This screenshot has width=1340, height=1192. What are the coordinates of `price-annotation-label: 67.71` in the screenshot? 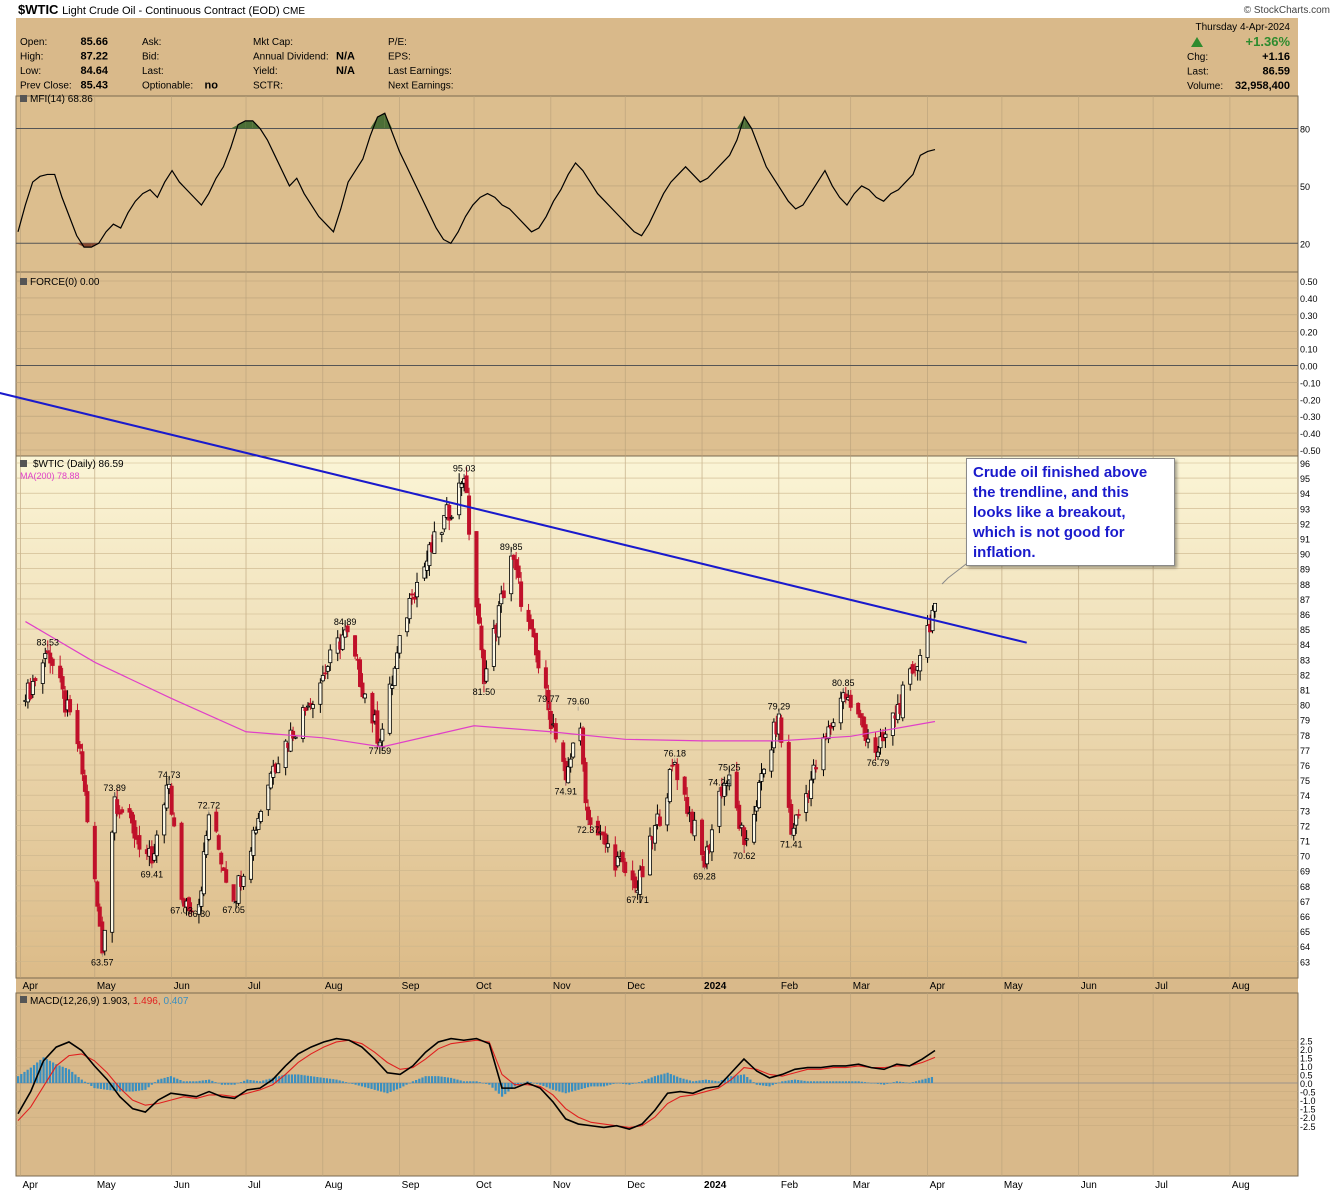 It's located at (637, 900).